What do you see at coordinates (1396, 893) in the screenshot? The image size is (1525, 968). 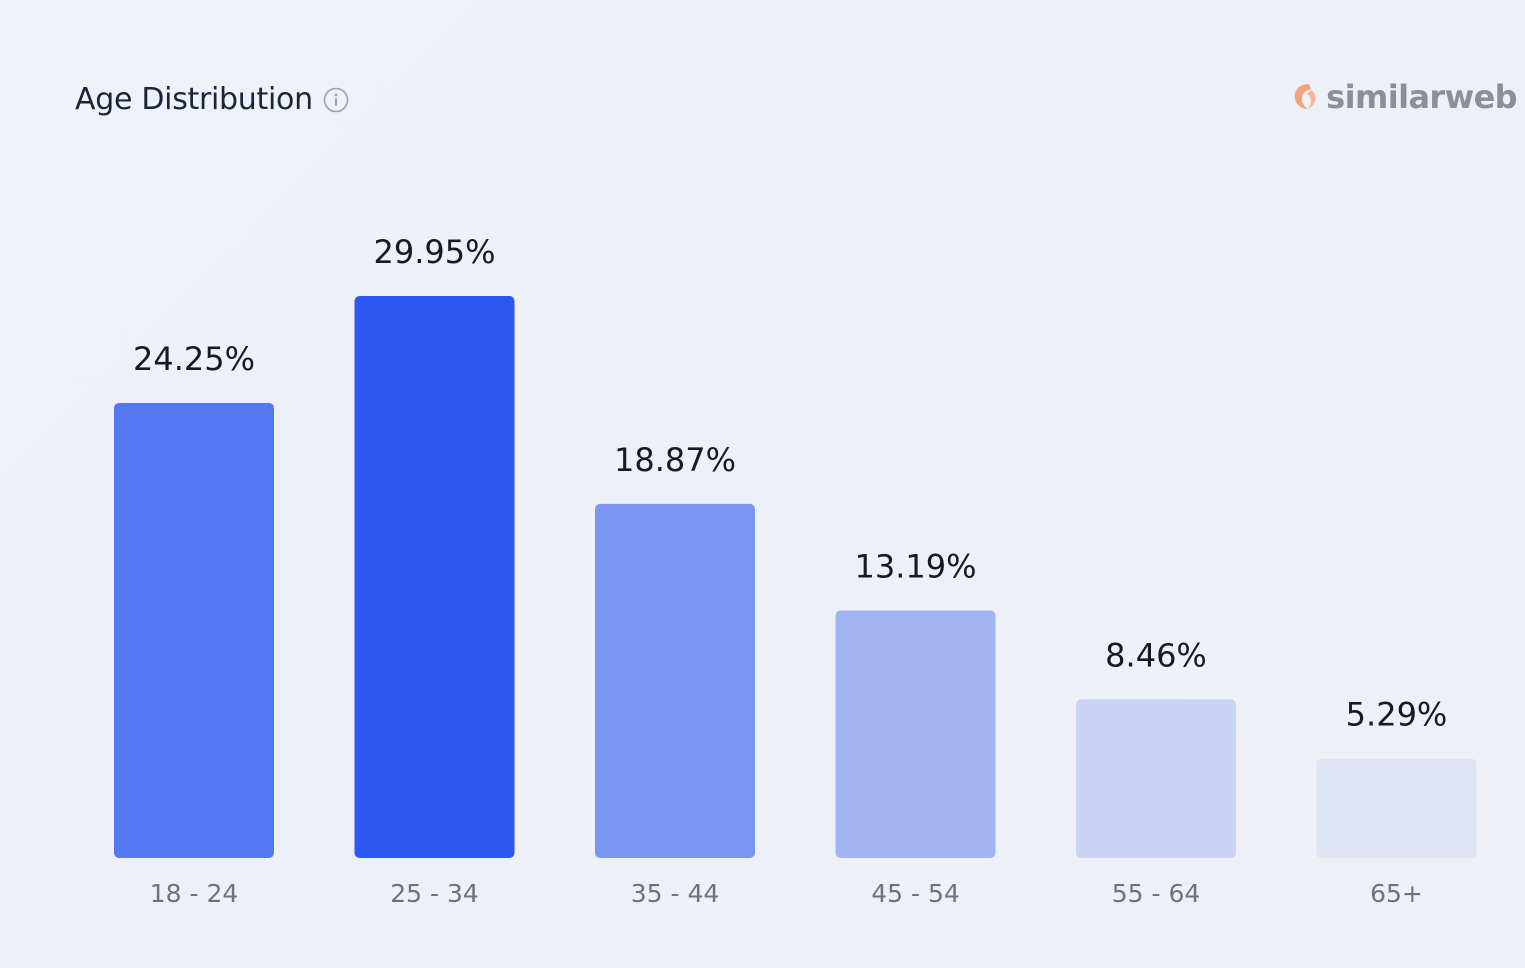 I see `category-label: 65+` at bounding box center [1396, 893].